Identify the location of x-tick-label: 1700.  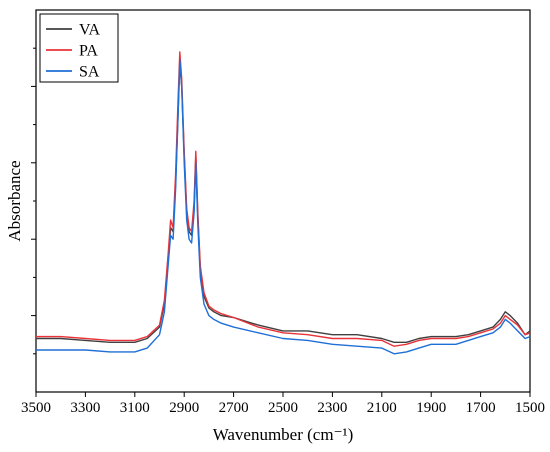
(481, 408).